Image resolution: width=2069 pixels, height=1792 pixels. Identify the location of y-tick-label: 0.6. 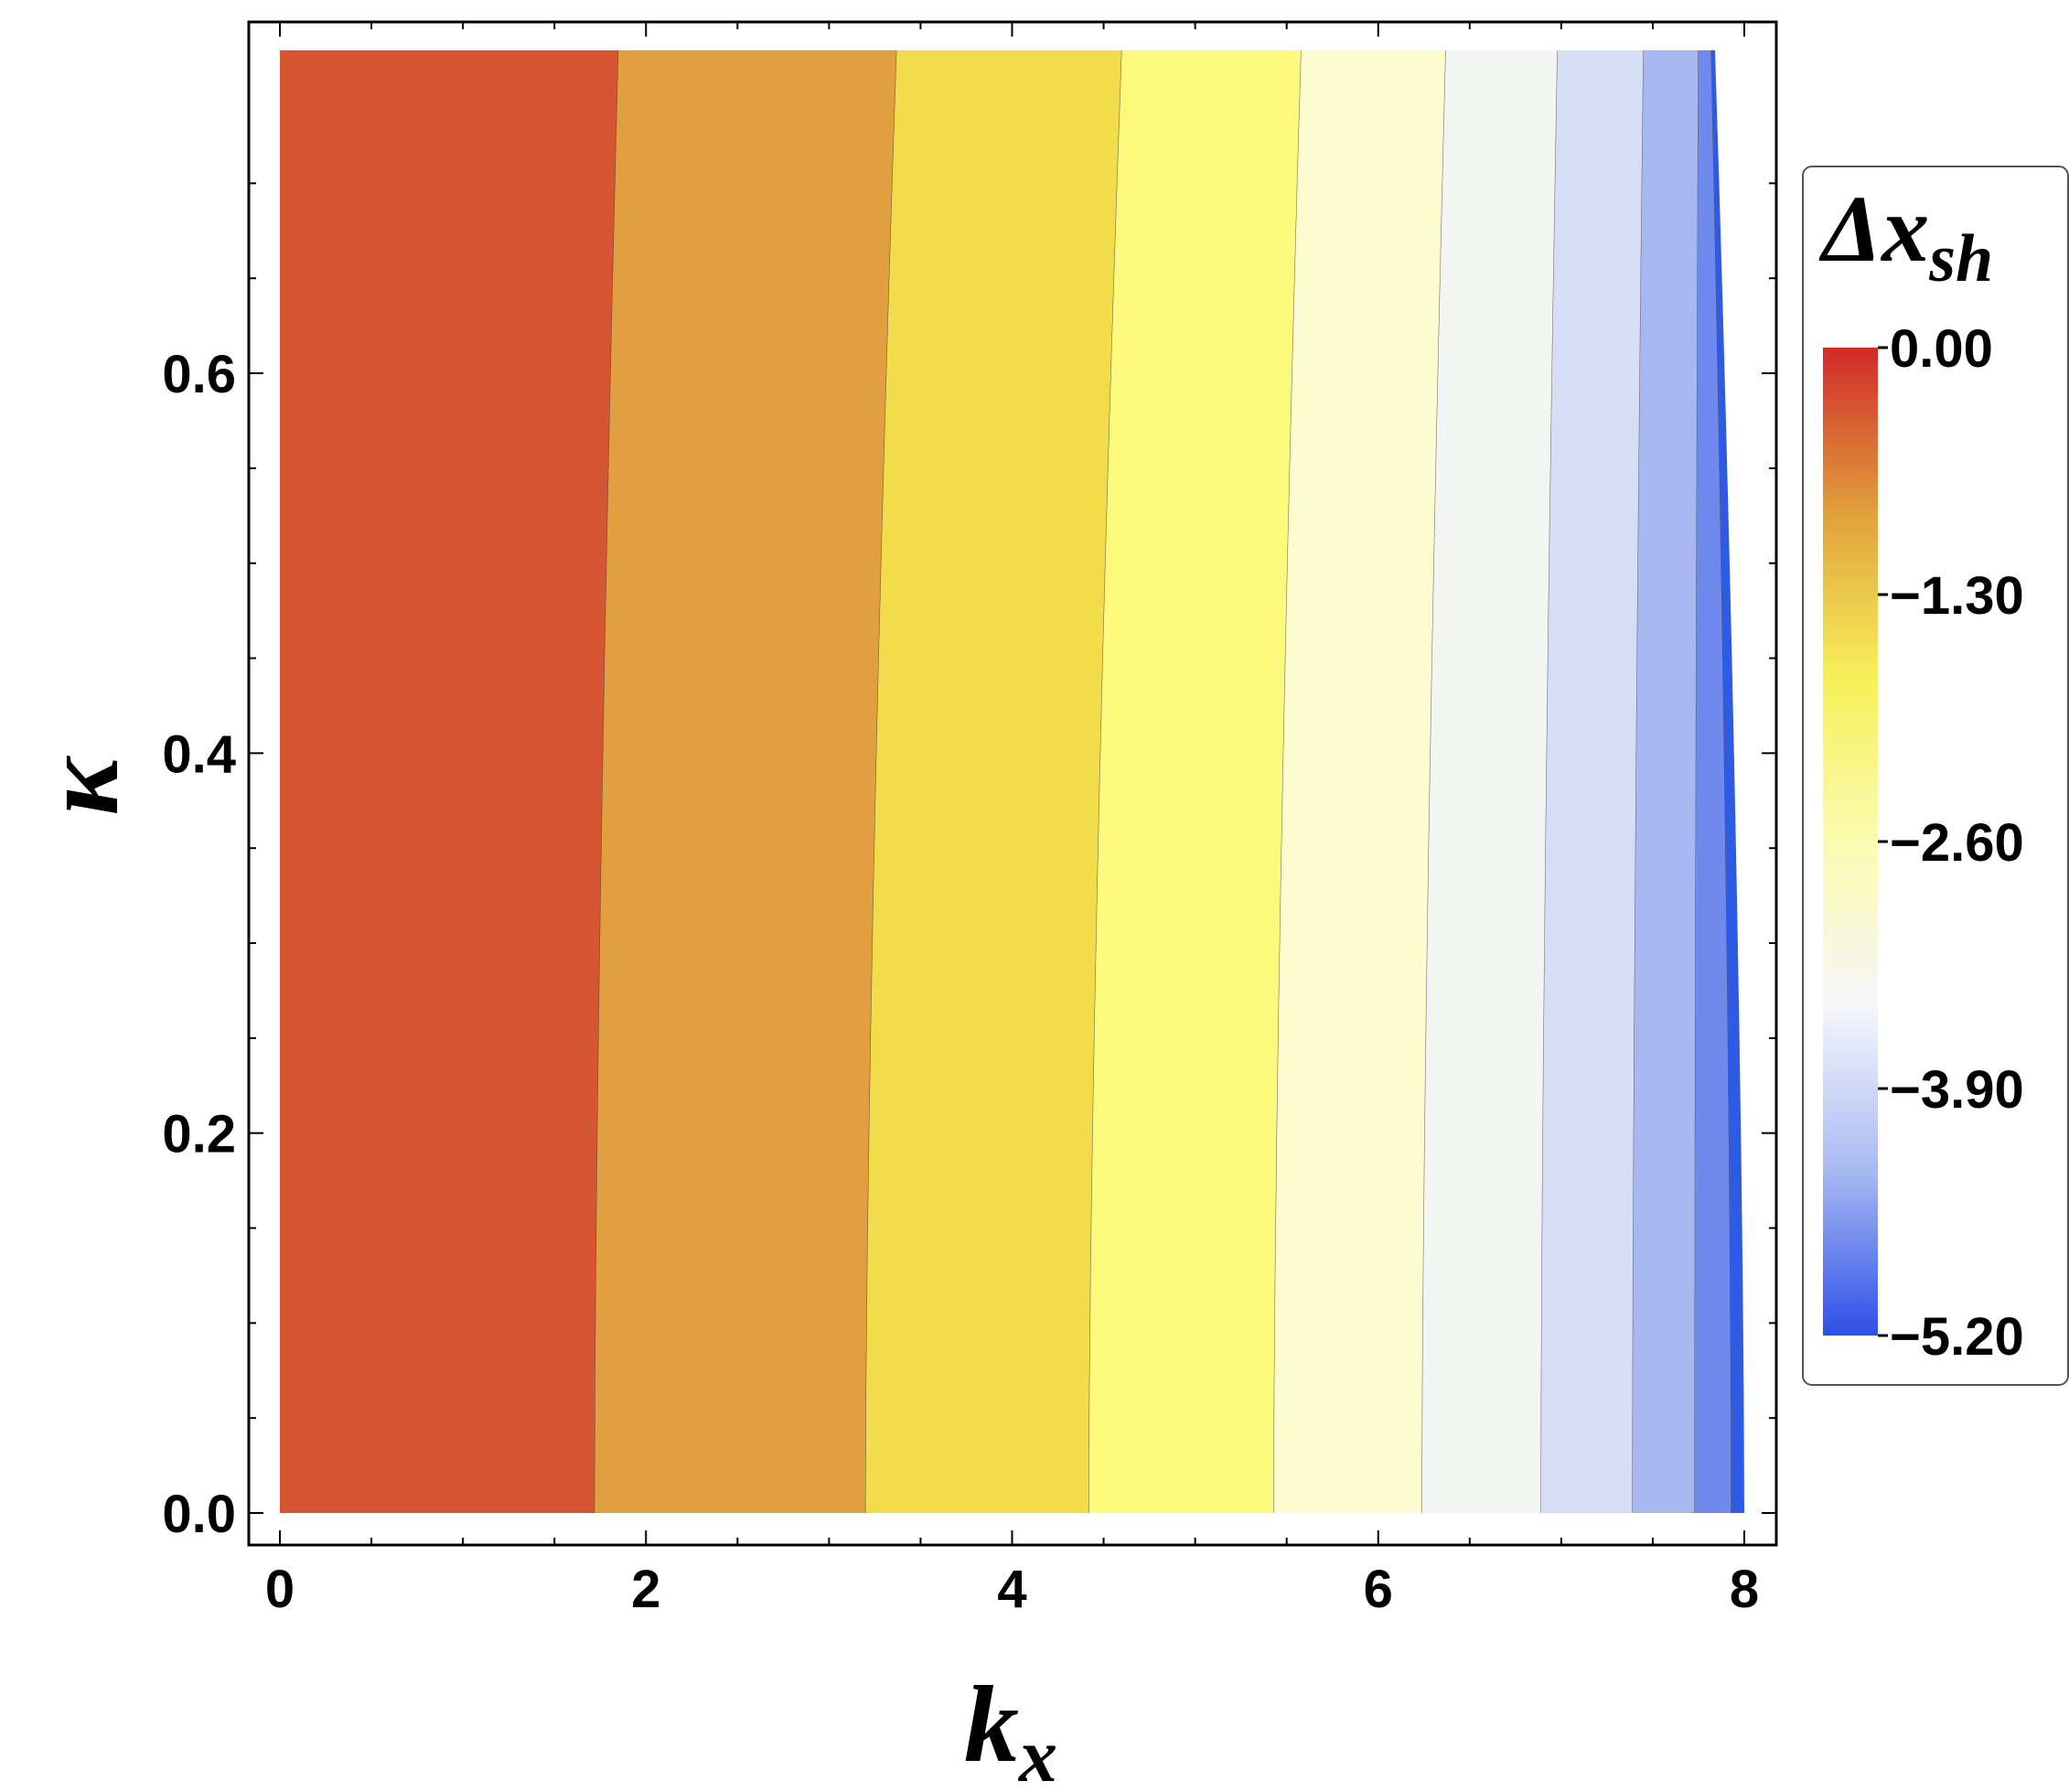
(199, 374).